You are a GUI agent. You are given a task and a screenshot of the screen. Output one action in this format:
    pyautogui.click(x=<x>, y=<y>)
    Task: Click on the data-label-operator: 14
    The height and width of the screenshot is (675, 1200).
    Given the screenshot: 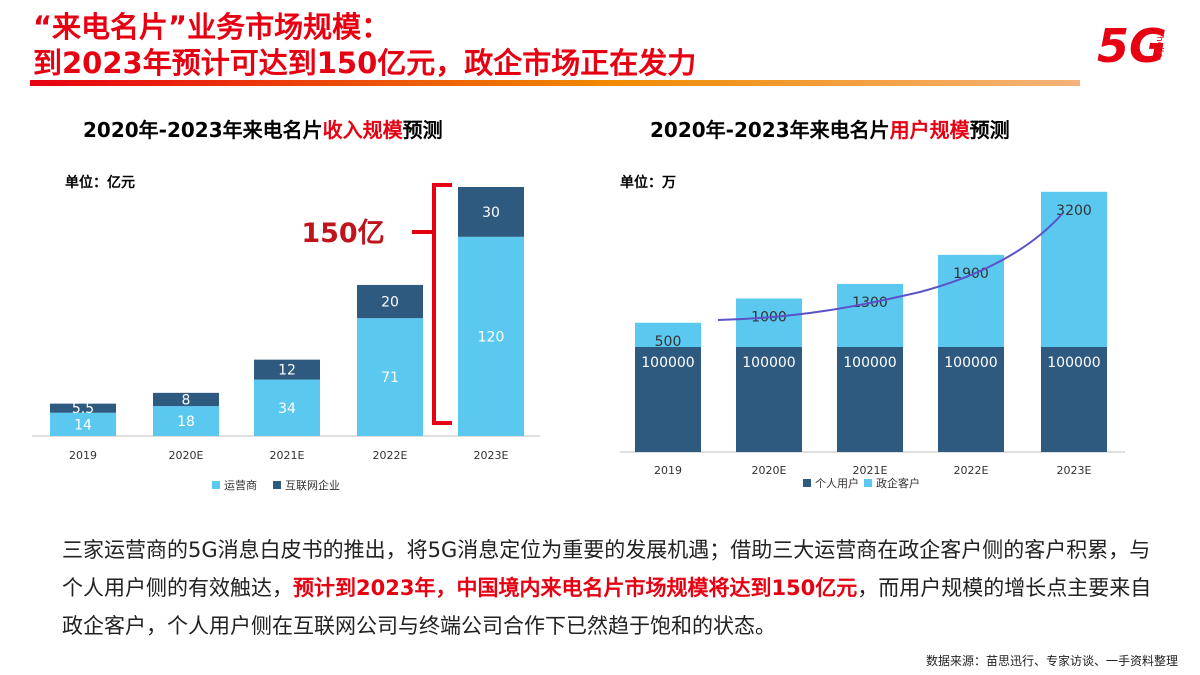 What is the action you would take?
    pyautogui.click(x=83, y=425)
    